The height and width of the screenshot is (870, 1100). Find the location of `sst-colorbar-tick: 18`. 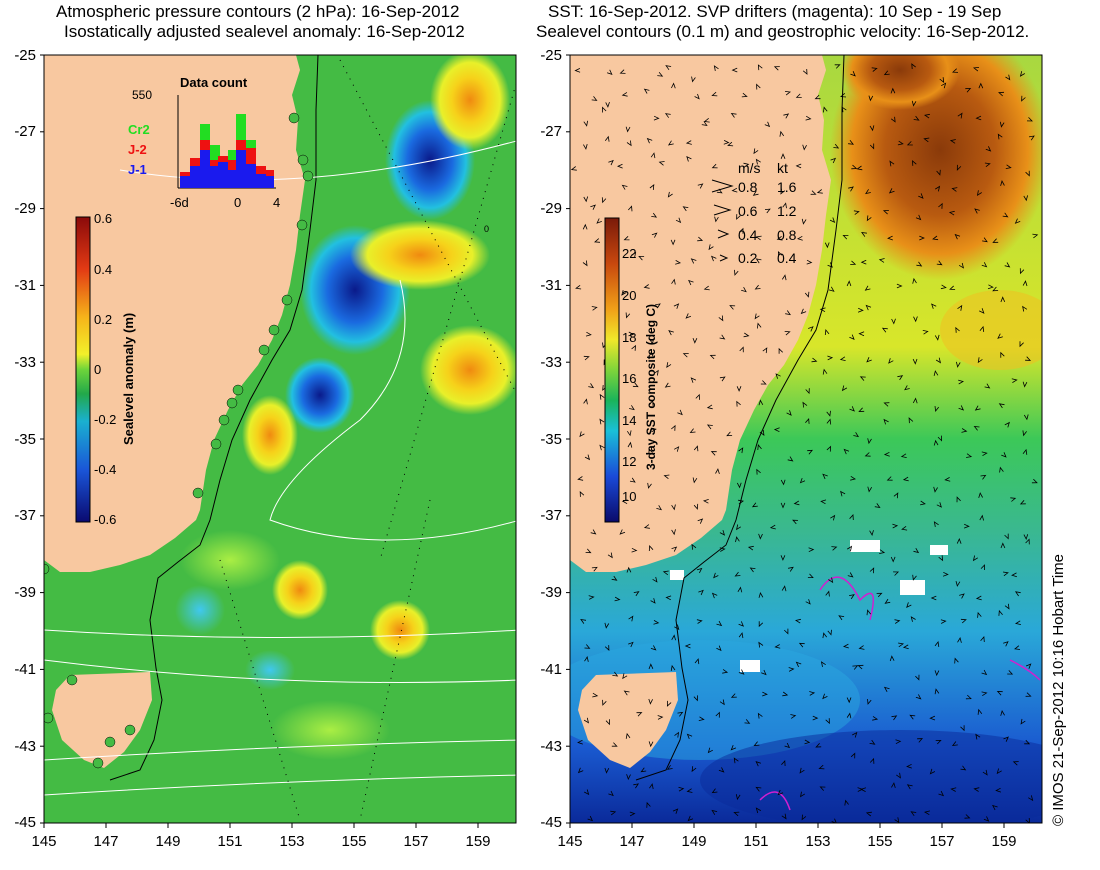

sst-colorbar-tick: 18 is located at coordinates (629, 337).